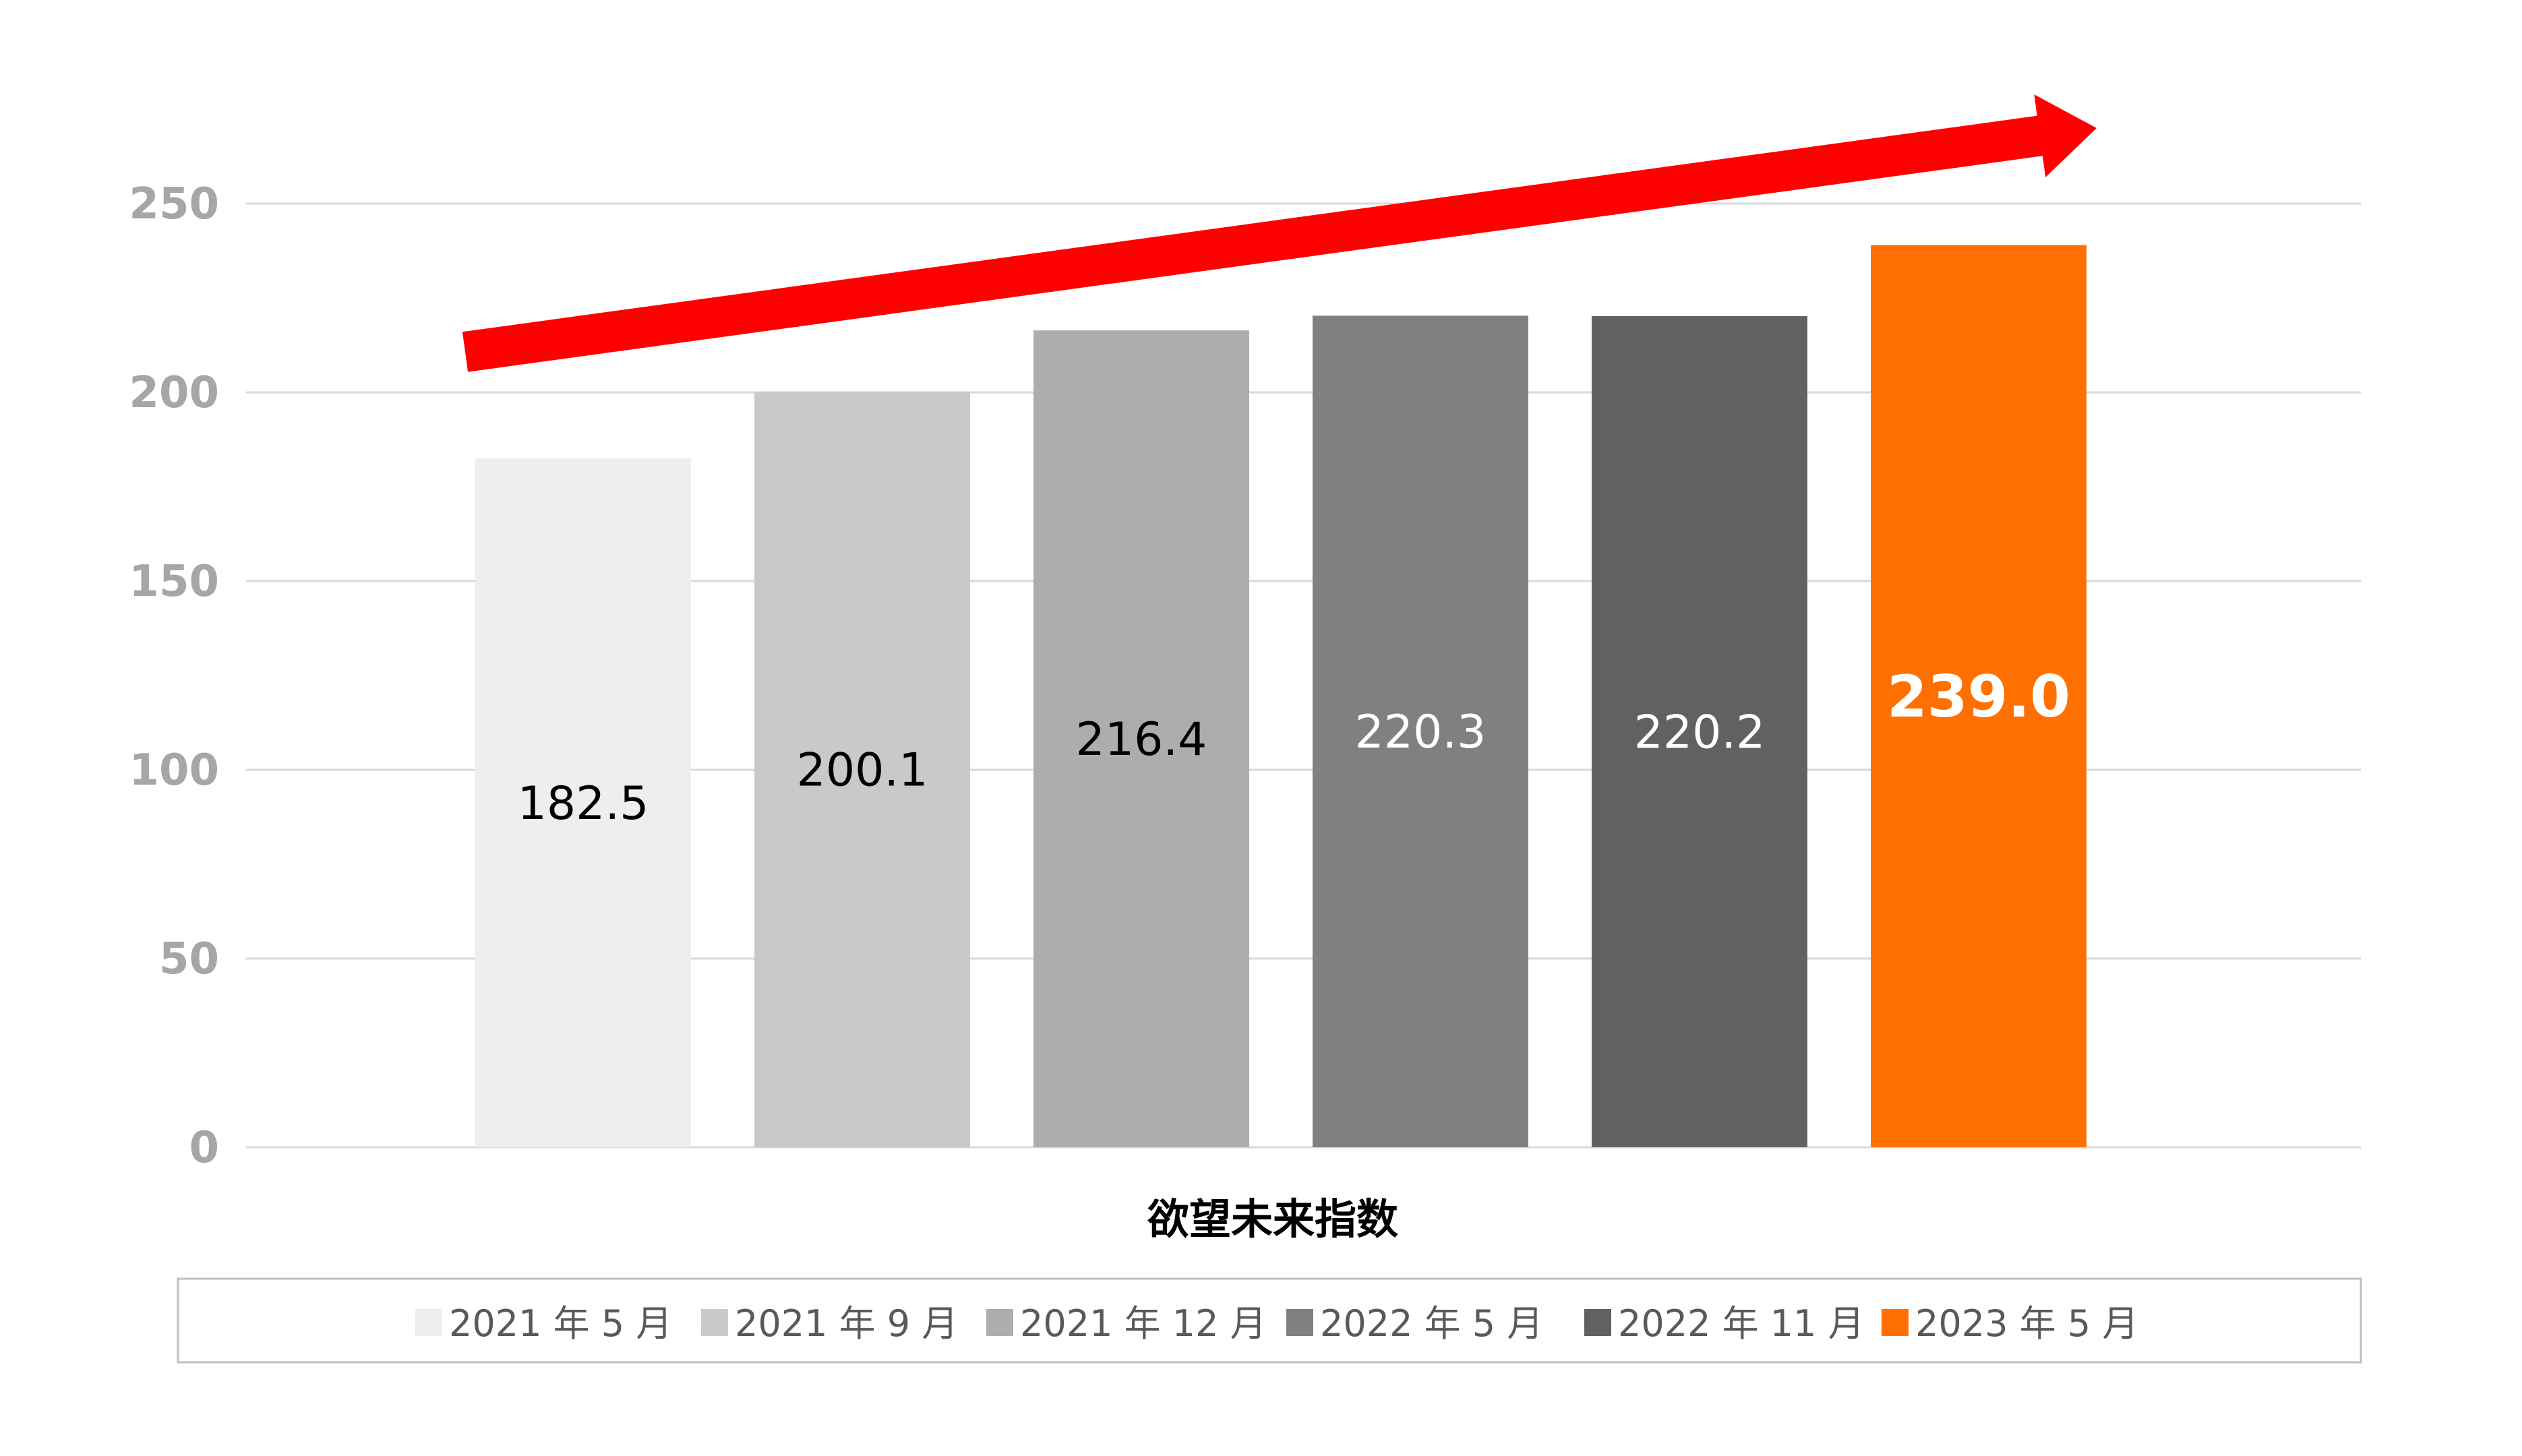 Image resolution: width=2522 pixels, height=1456 pixels. I want to click on trend-arrow-icon, so click(1279, 233).